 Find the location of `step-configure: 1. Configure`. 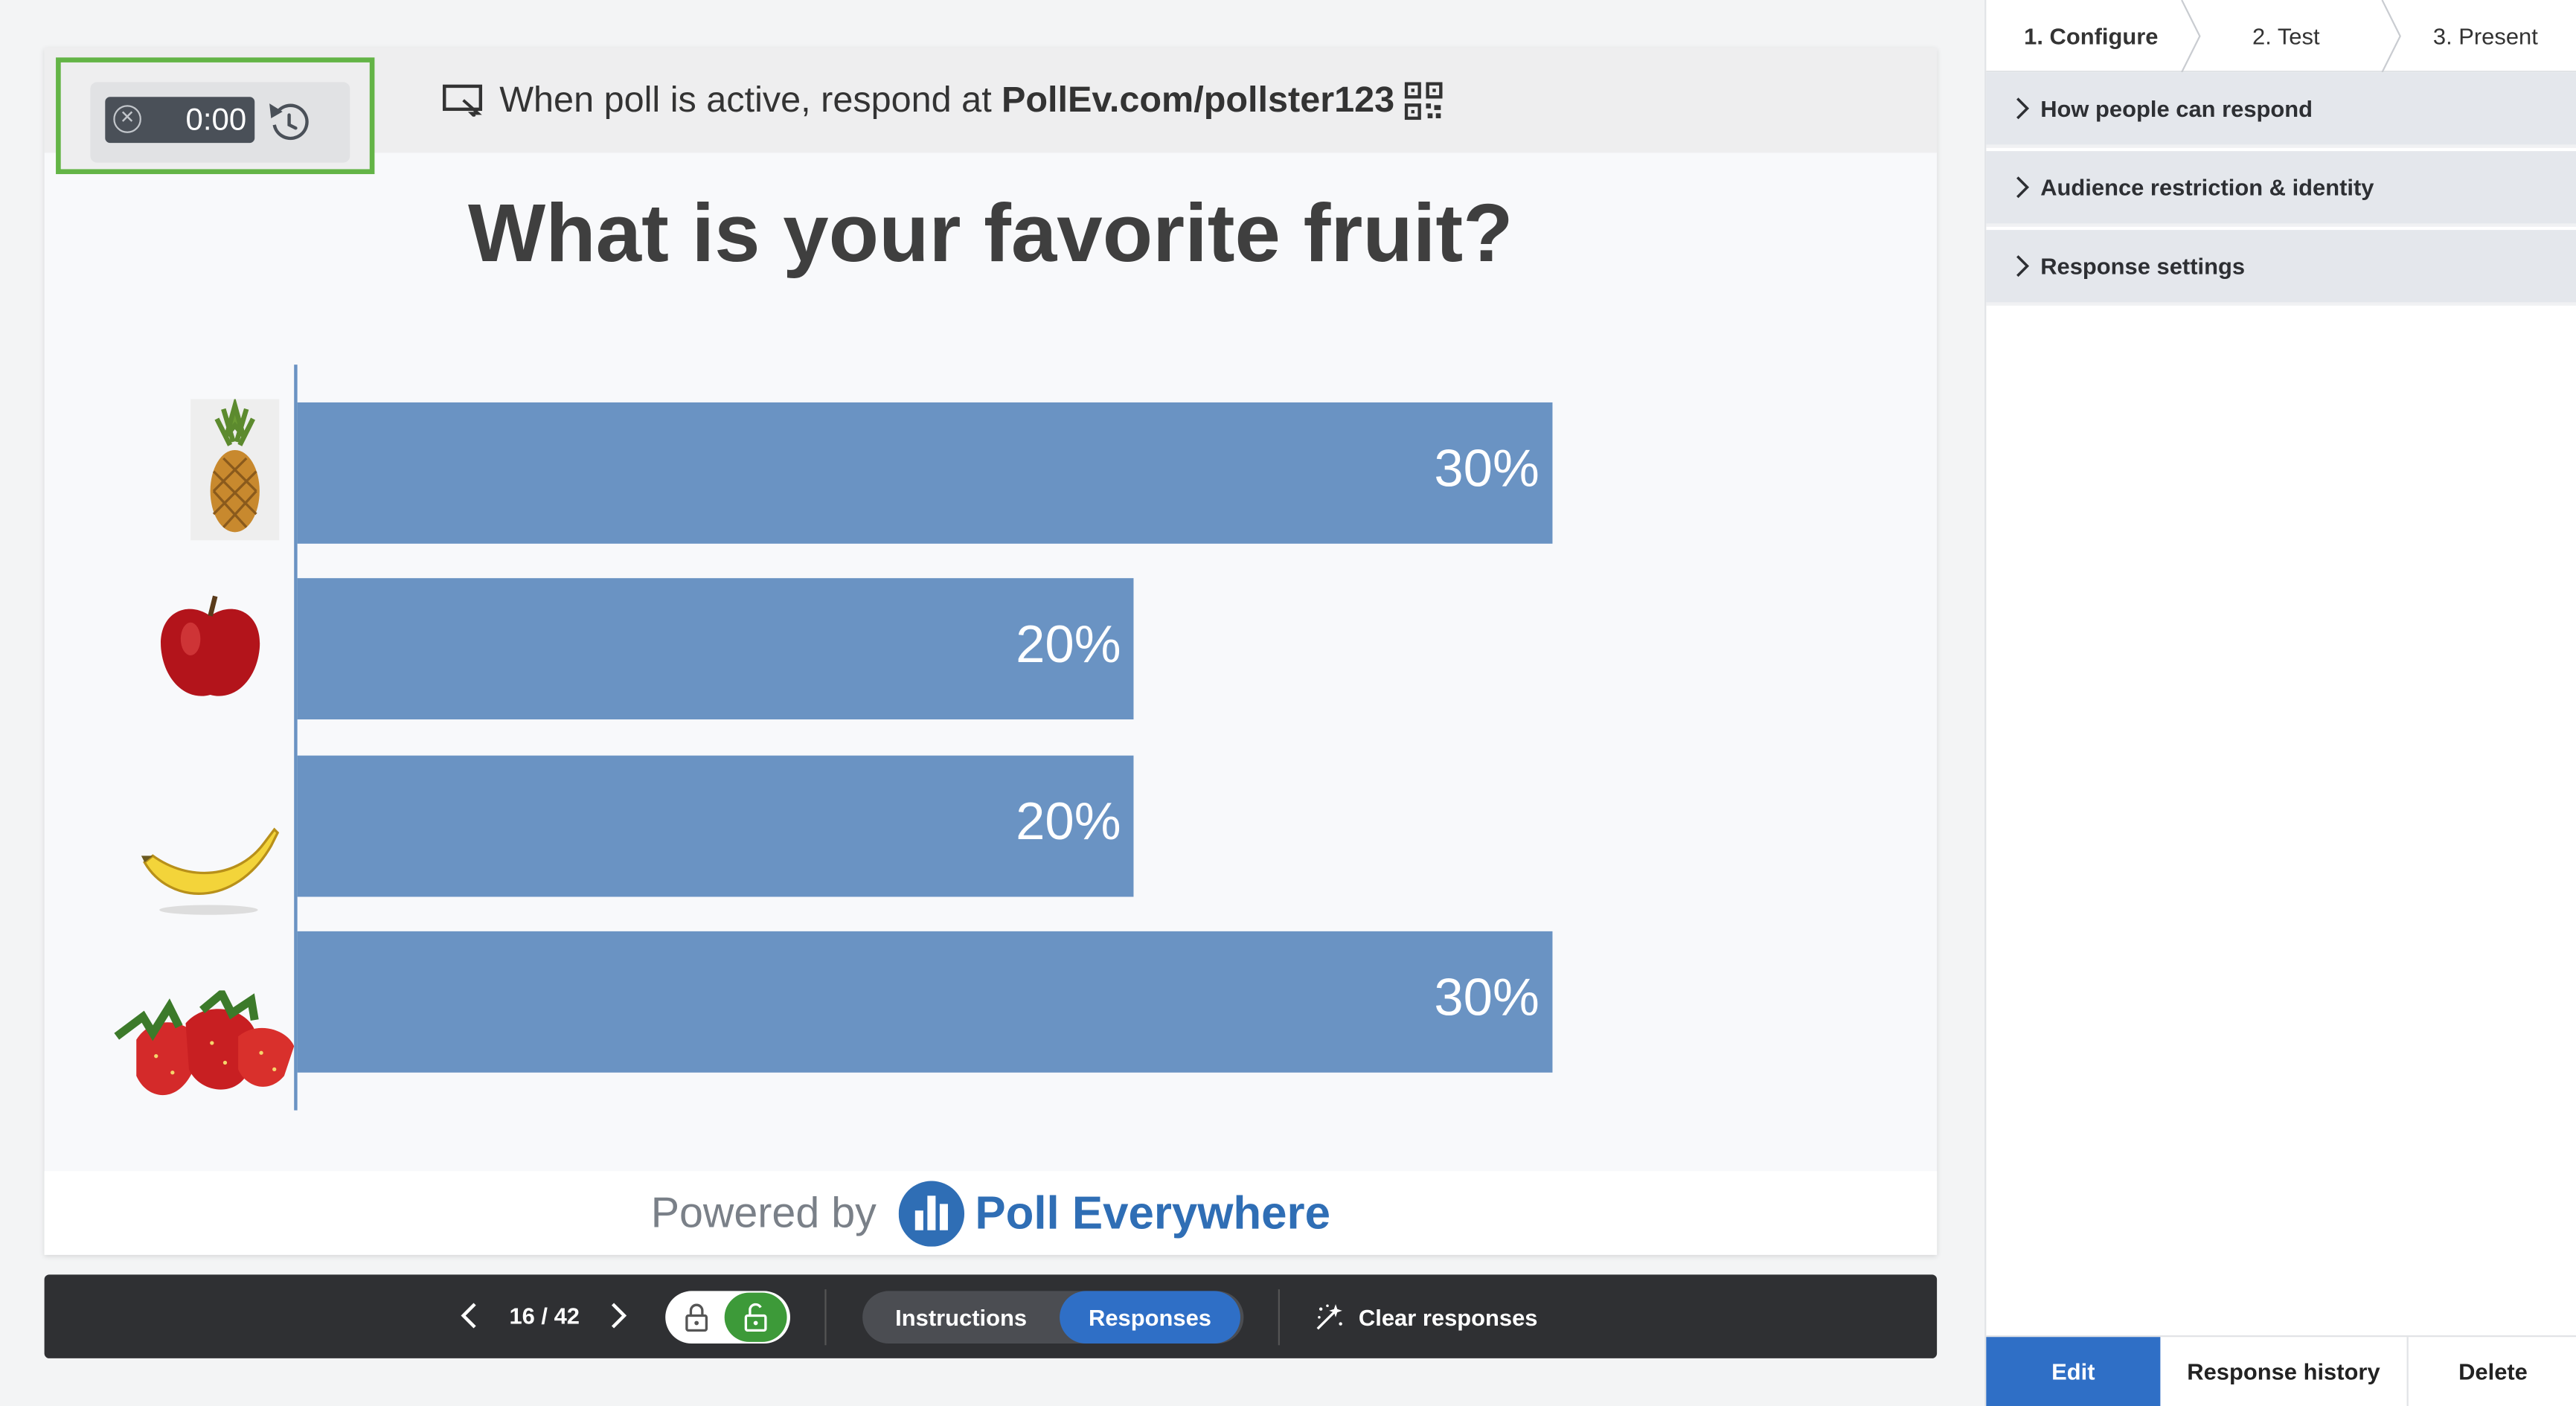

step-configure: 1. Configure is located at coordinates (2091, 36).